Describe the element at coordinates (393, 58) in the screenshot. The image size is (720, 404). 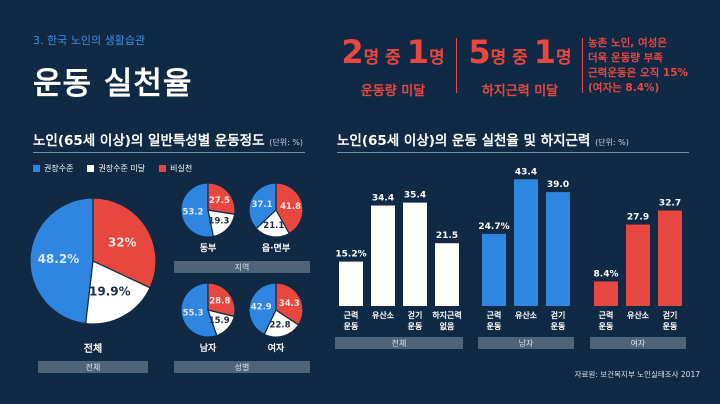
I see `stat-mid: 중` at that location.